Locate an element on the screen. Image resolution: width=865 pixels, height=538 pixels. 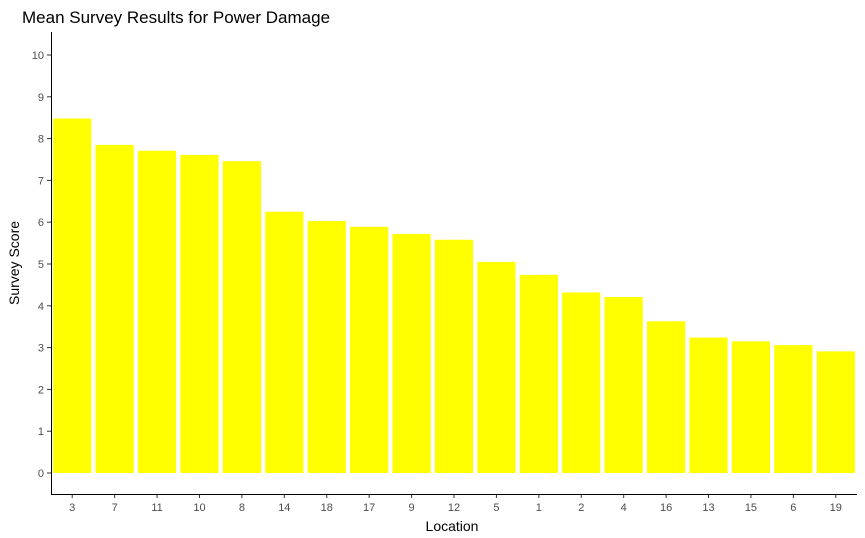
x-tick-label: 14 is located at coordinates (284, 508).